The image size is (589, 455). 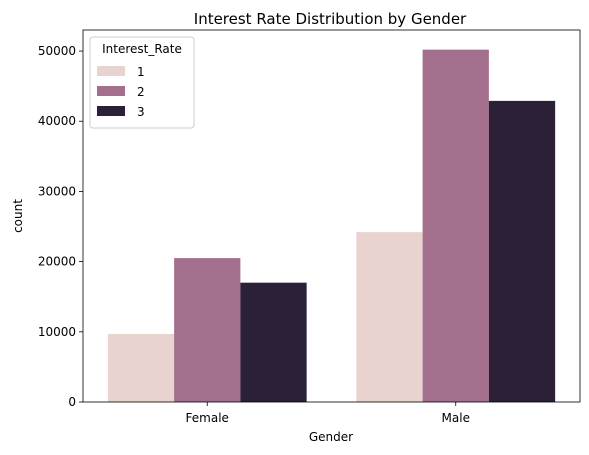 What do you see at coordinates (57, 262) in the screenshot?
I see `y-tick-label: 20000` at bounding box center [57, 262].